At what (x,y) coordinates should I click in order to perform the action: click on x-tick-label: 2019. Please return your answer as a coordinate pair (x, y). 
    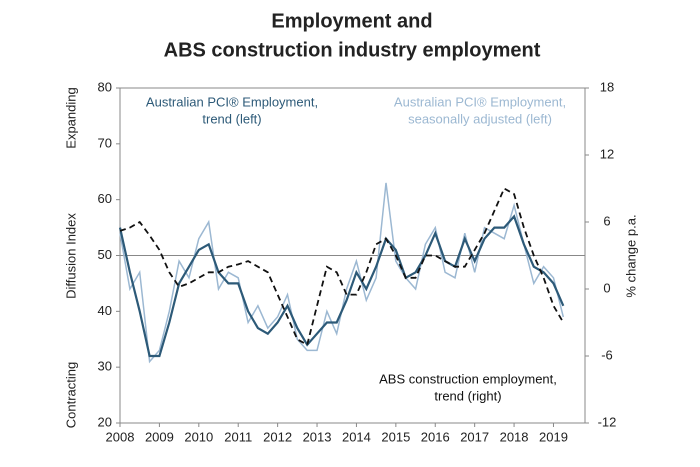
    Looking at the image, I should click on (553, 436).